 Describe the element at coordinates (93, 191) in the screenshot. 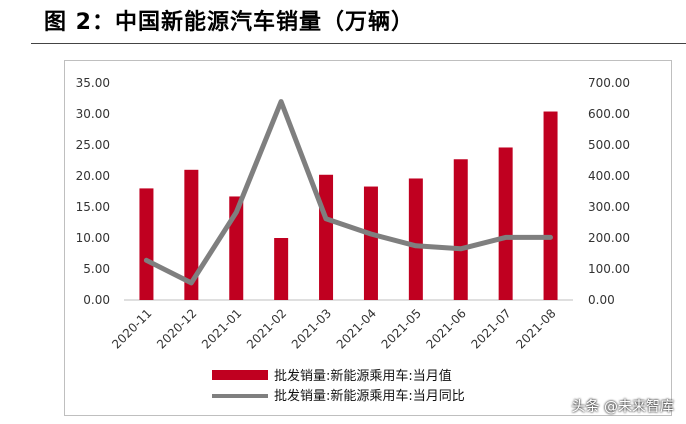

I see `y-left-axis-ticks: 0.00 5.00 10.00 15.00 20.00 25.00 30.00 35.00` at that location.